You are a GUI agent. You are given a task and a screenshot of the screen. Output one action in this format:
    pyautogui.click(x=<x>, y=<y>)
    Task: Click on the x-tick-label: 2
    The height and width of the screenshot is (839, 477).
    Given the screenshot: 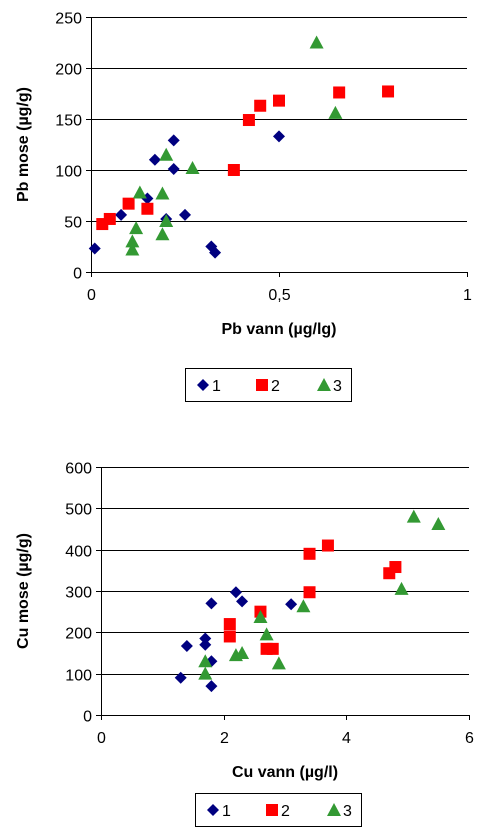 What is the action you would take?
    pyautogui.click(x=224, y=738)
    